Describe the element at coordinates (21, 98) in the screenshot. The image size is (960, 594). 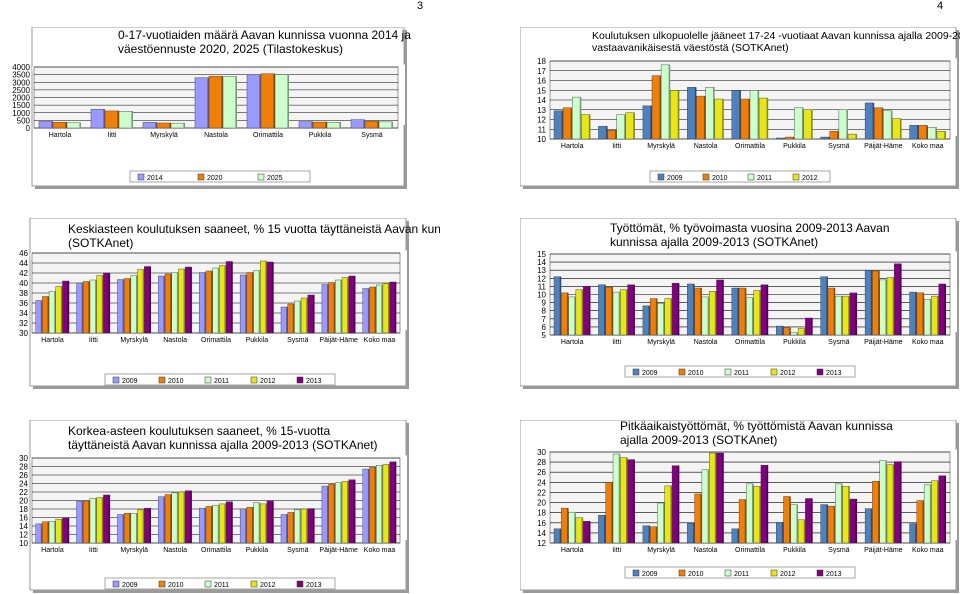
I see `y-tick-label: 2000` at that location.